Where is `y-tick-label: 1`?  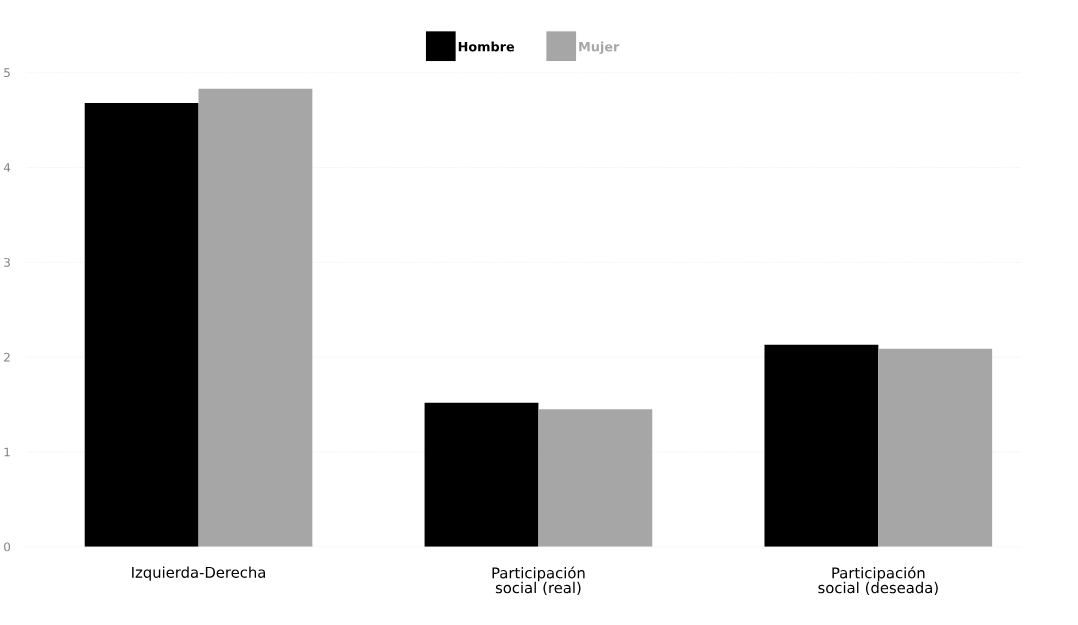 y-tick-label: 1 is located at coordinates (7, 452).